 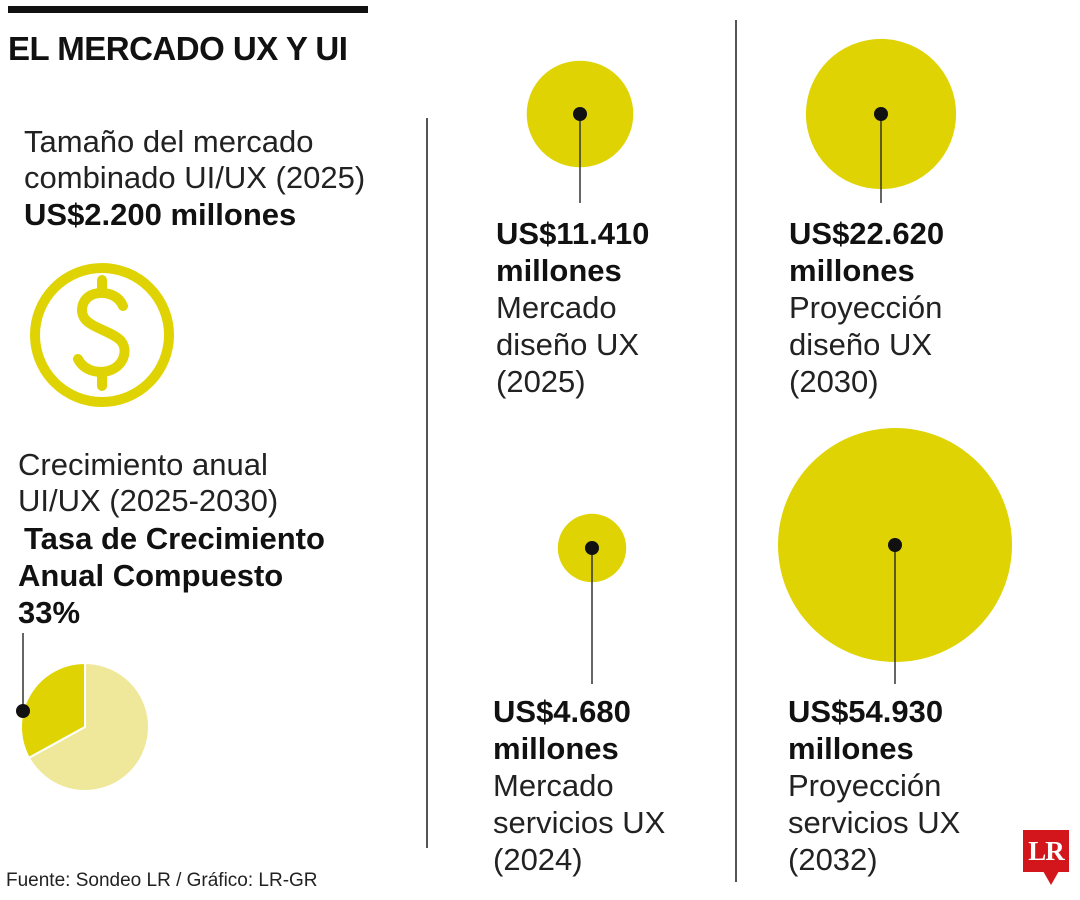 What do you see at coordinates (1046, 851) in the screenshot?
I see `lr-logo: LR` at bounding box center [1046, 851].